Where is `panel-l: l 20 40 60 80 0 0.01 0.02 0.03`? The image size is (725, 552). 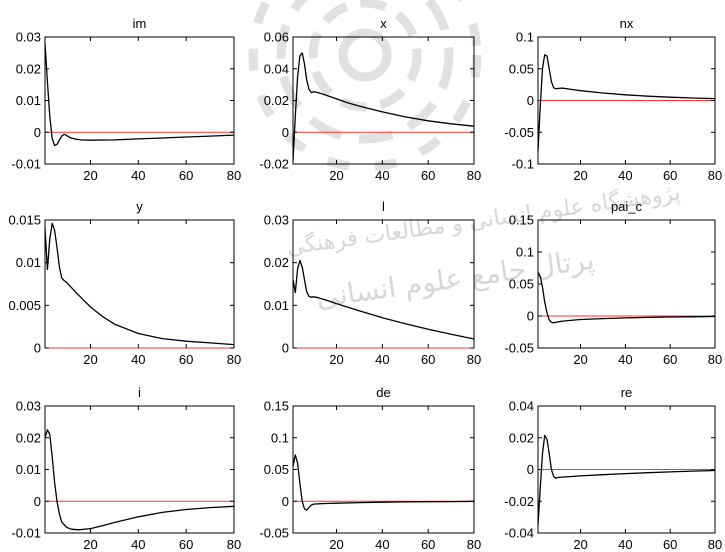
panel-l: l 20 40 60 80 0 0.01 0.02 0.03 is located at coordinates (373, 283).